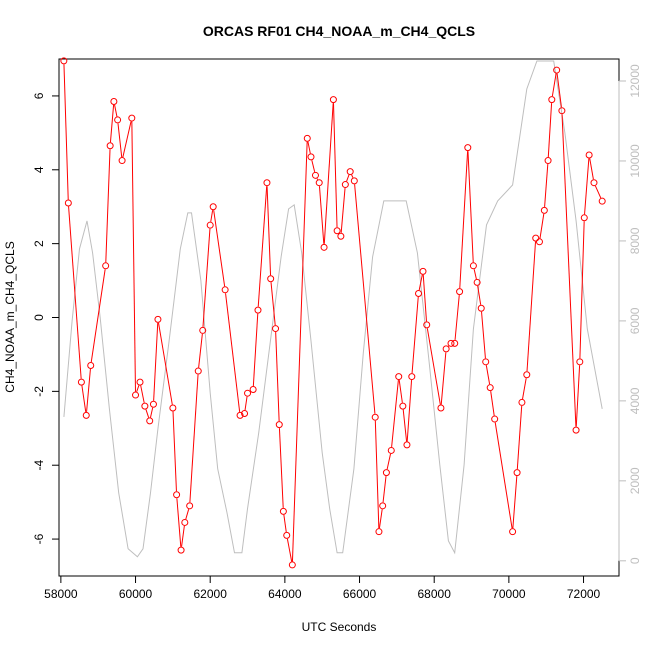  I want to click on y2-tick-label: 6000, so click(635, 320).